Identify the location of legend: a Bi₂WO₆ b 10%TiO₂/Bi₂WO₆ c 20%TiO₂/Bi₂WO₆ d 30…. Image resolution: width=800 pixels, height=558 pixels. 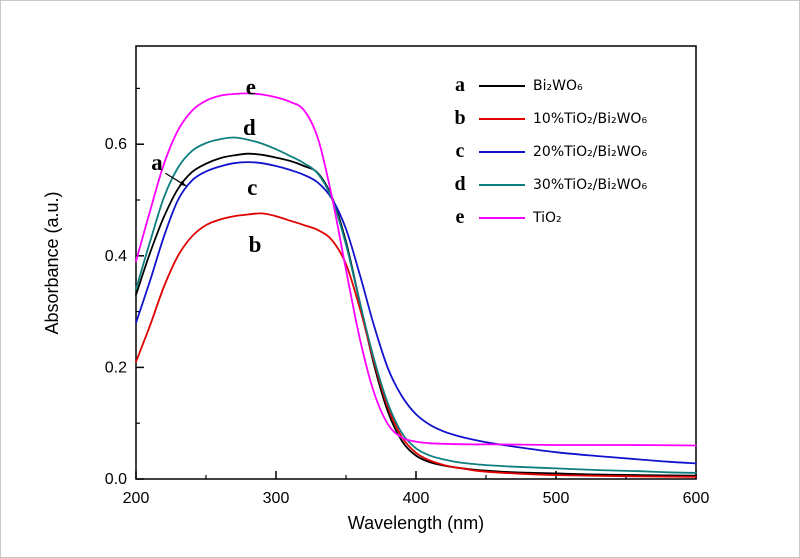
(547, 151).